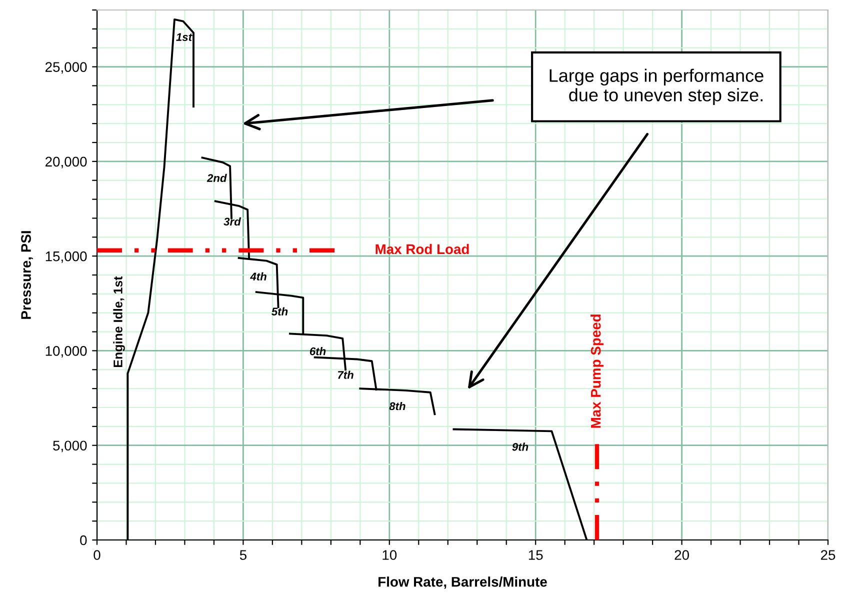  Describe the element at coordinates (280, 311) in the screenshot. I see `annotation: 5th` at that location.